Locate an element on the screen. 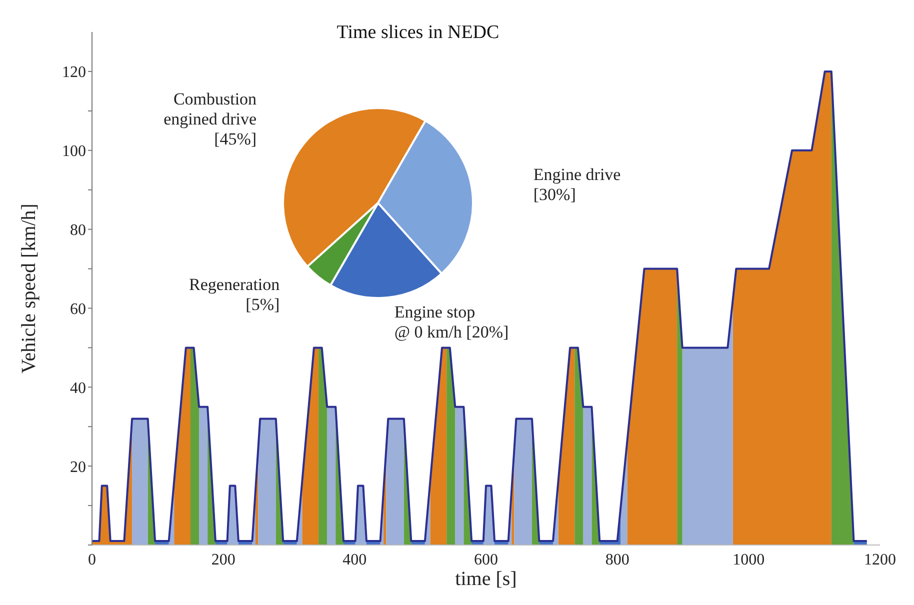 The width and height of the screenshot is (914, 605). slice-label: Regeneration is located at coordinates (234, 284).